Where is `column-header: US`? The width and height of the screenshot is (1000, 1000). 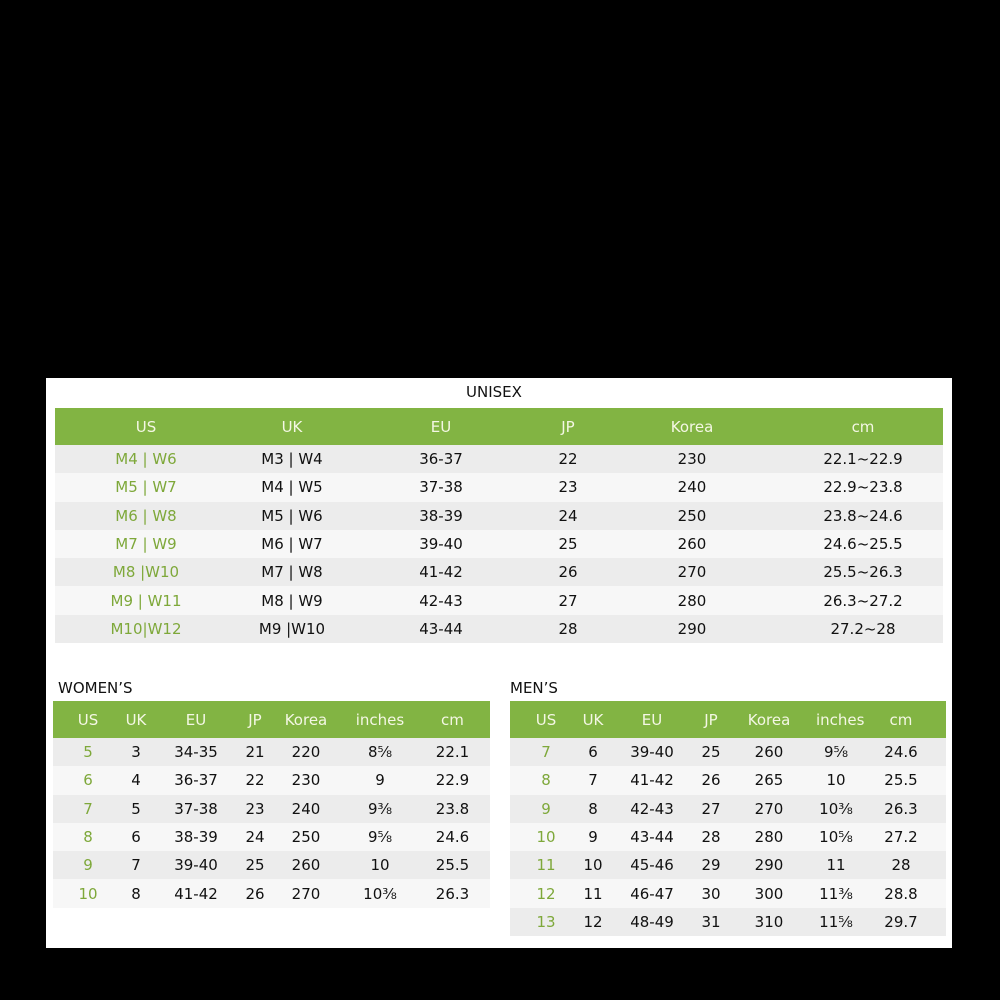 column-header: US is located at coordinates (546, 719).